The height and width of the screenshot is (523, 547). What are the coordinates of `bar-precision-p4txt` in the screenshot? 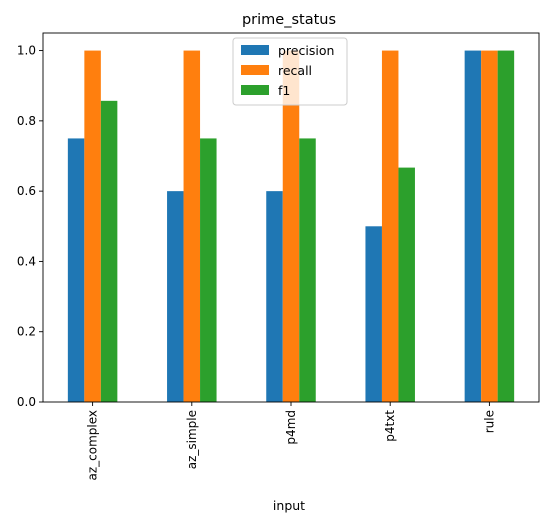 It's located at (373, 314).